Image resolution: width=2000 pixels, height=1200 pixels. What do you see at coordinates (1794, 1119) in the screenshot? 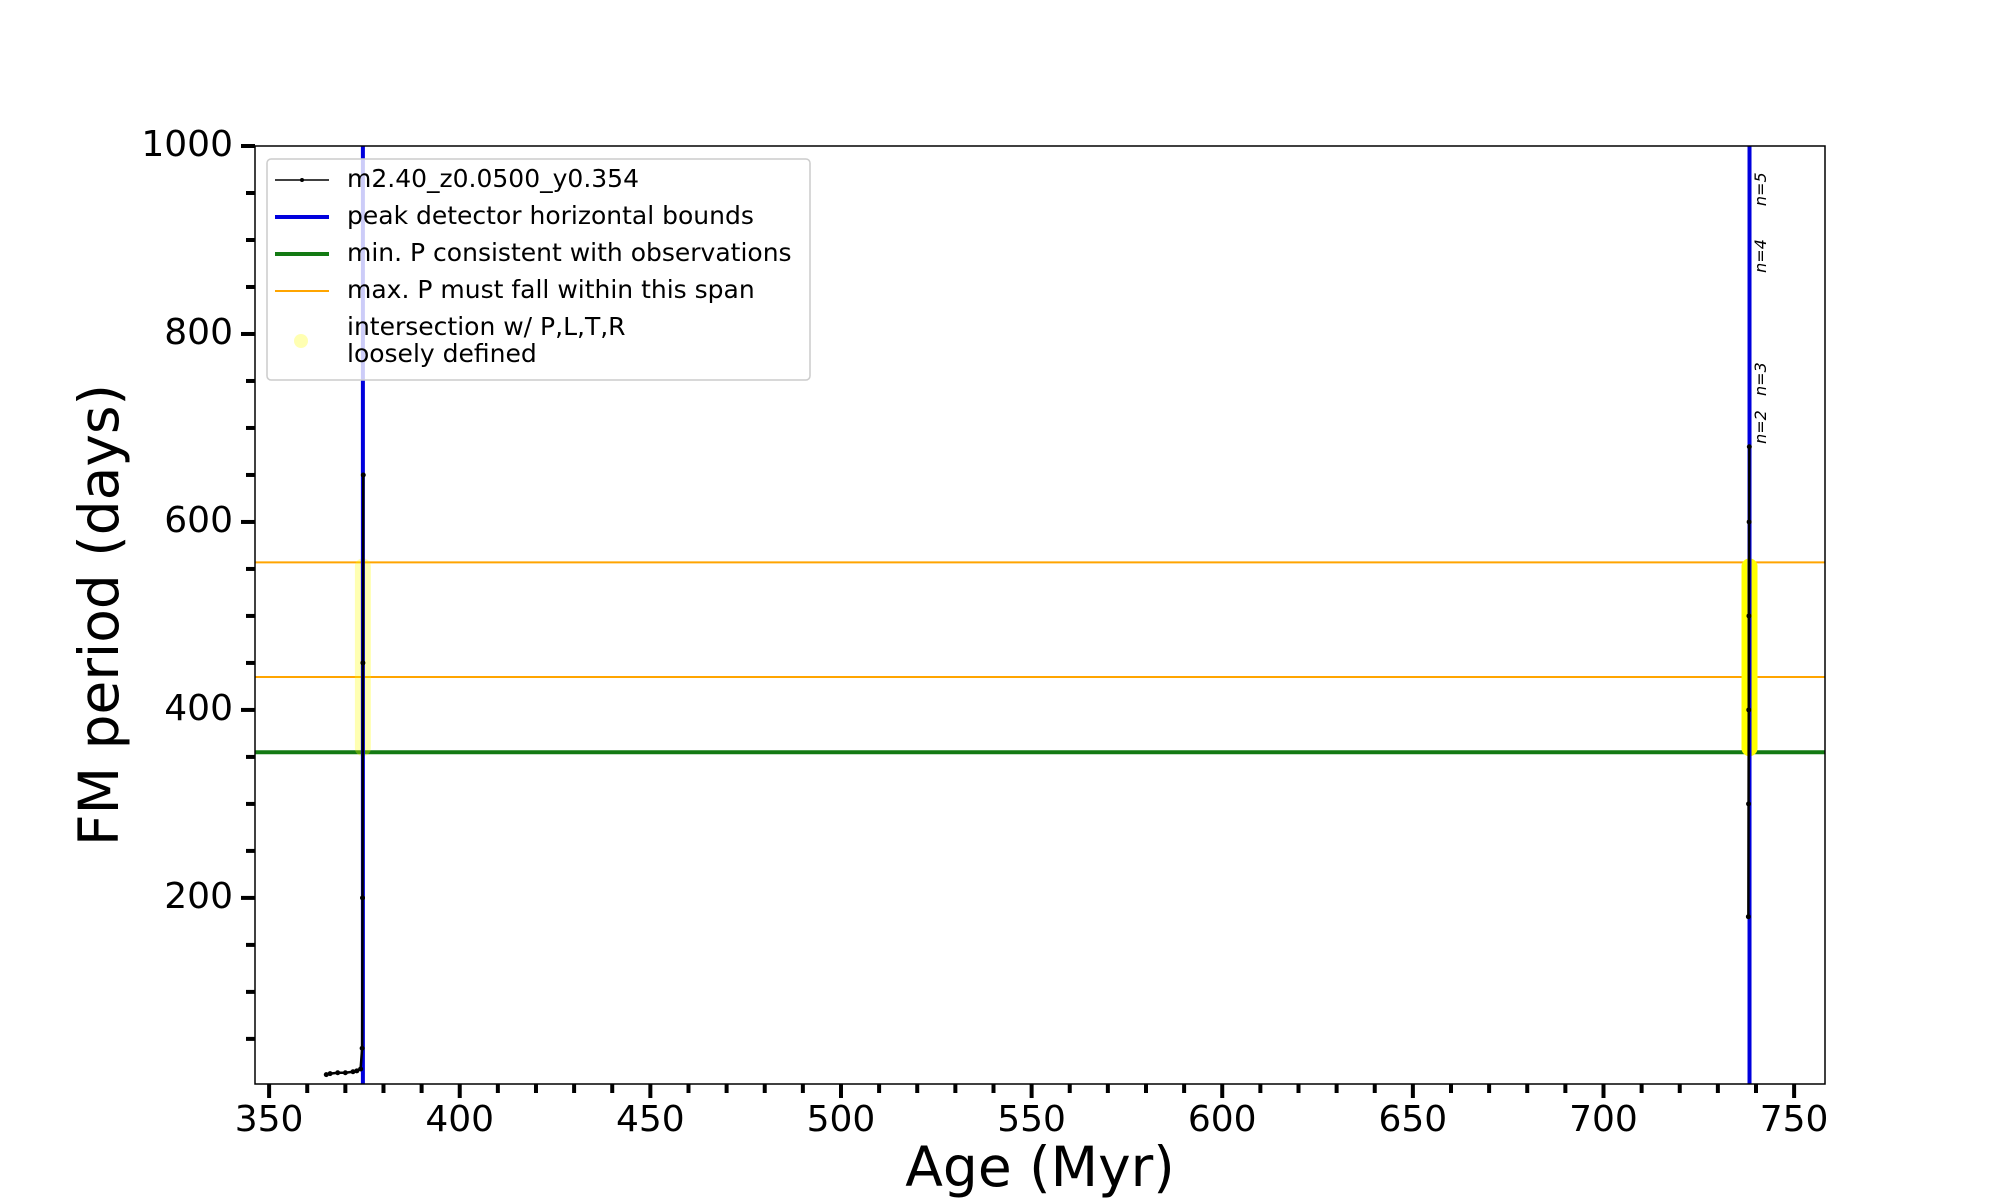
I see `x-tick-label: 750` at bounding box center [1794, 1119].